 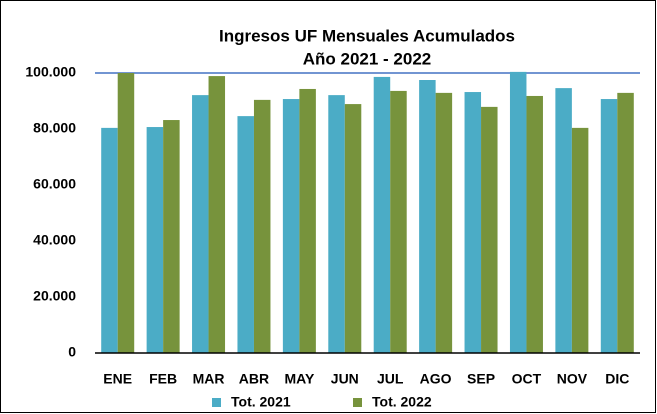 What do you see at coordinates (390, 379) in the screenshot?
I see `x-tick-label: JUL` at bounding box center [390, 379].